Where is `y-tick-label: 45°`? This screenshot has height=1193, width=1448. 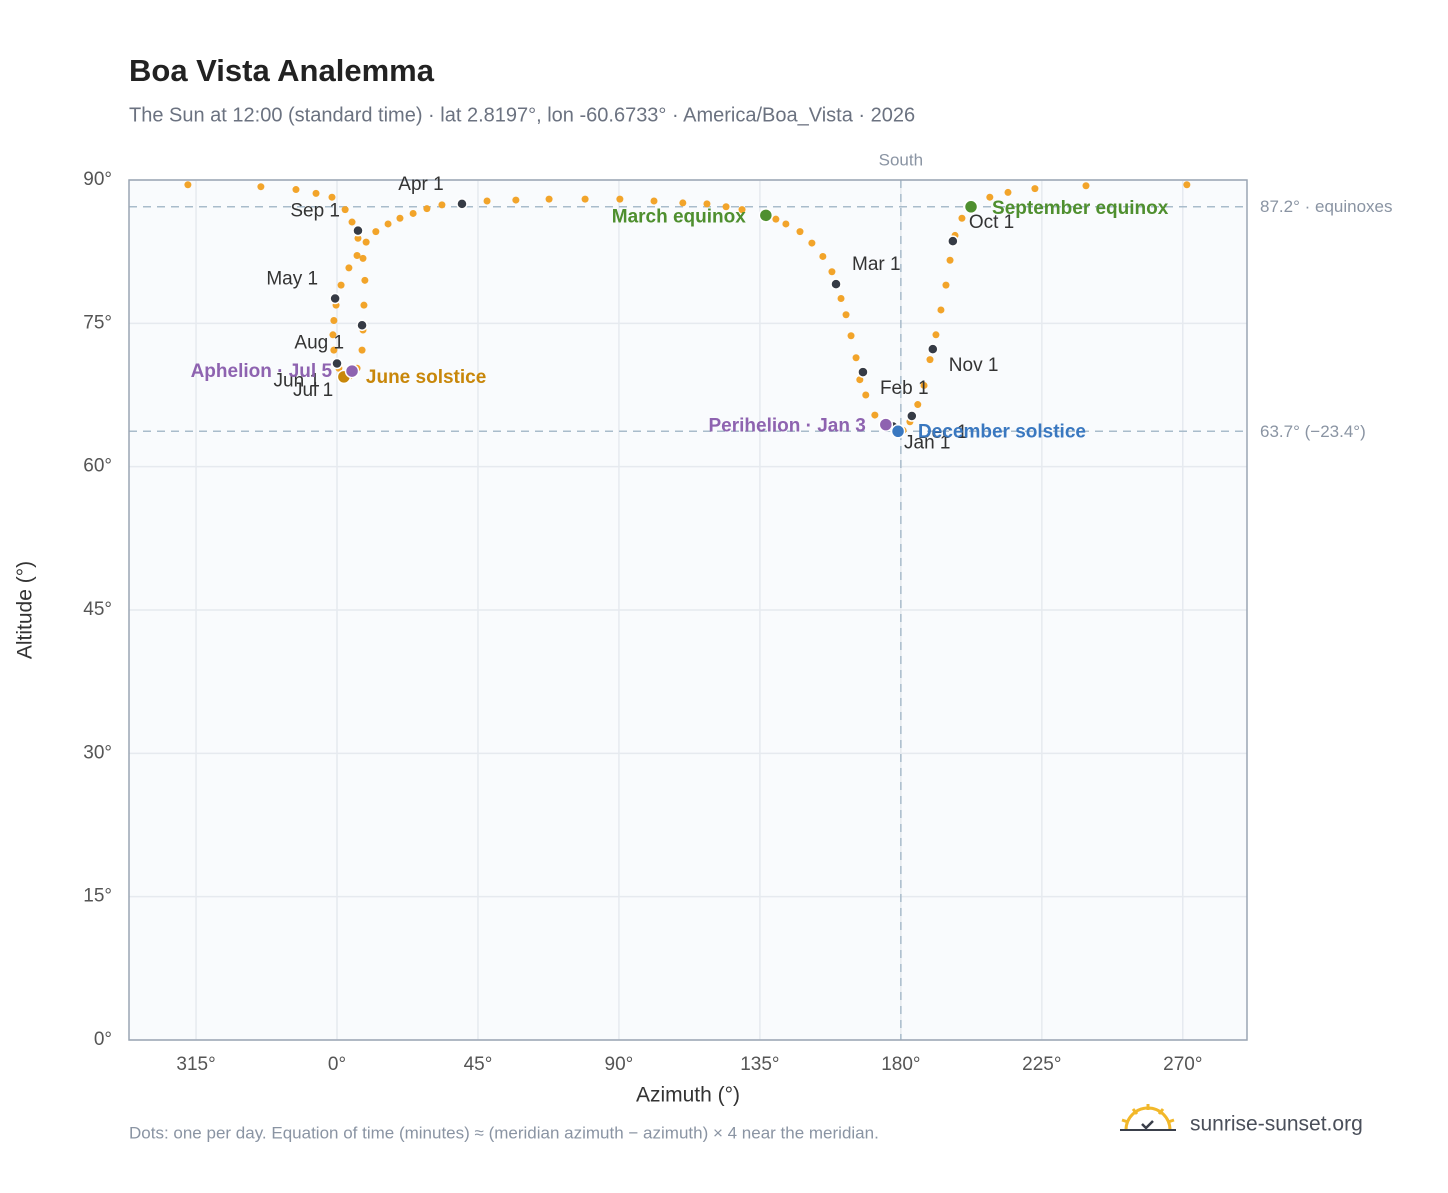
y-tick-label: 45° is located at coordinates (97, 609).